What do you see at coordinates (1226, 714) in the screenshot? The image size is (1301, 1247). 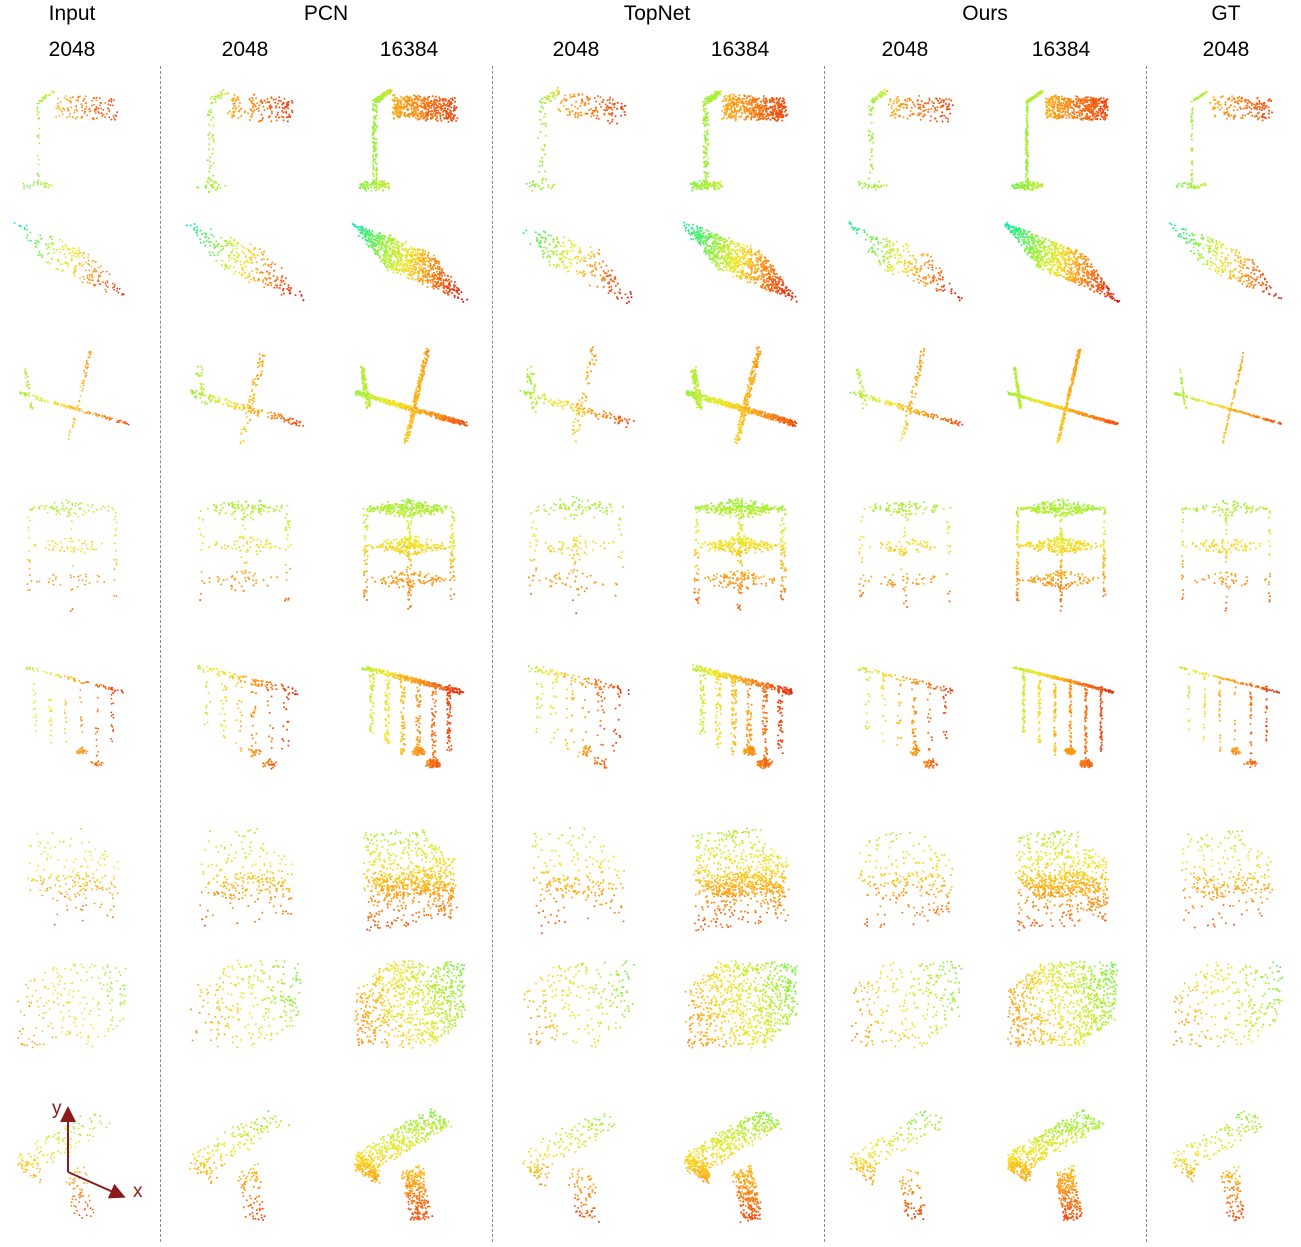 I see `point-cloud-lamp-hanging-gt` at bounding box center [1226, 714].